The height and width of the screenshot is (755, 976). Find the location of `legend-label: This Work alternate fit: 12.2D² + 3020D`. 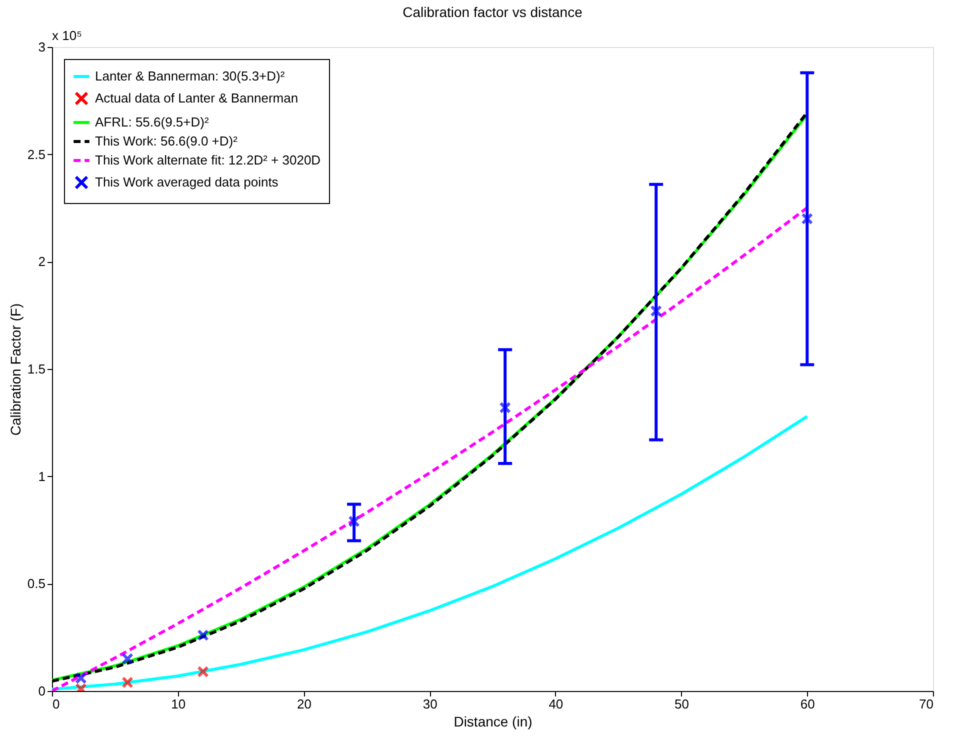

legend-label: This Work alternate fit: 12.2D² + 3020D is located at coordinates (208, 160).